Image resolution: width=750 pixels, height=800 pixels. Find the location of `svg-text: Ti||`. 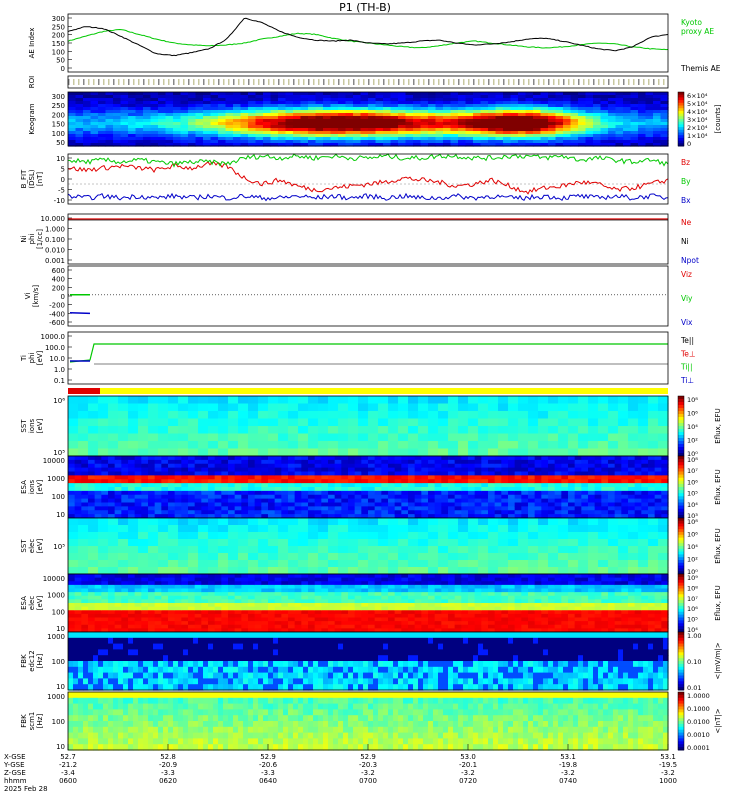

svg-text: Ti|| is located at coordinates (686, 367).